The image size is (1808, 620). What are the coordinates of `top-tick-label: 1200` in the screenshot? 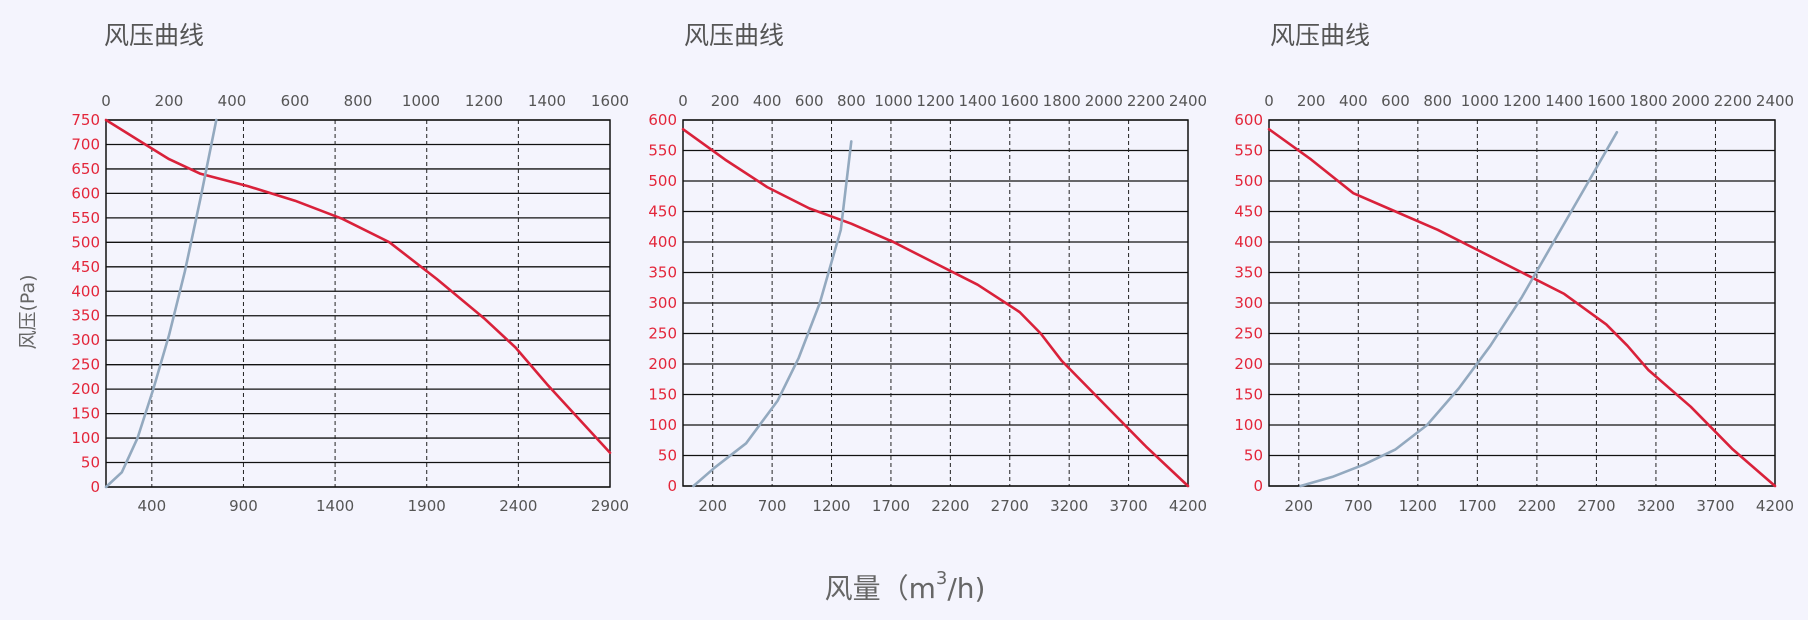 It's located at (1522, 101).